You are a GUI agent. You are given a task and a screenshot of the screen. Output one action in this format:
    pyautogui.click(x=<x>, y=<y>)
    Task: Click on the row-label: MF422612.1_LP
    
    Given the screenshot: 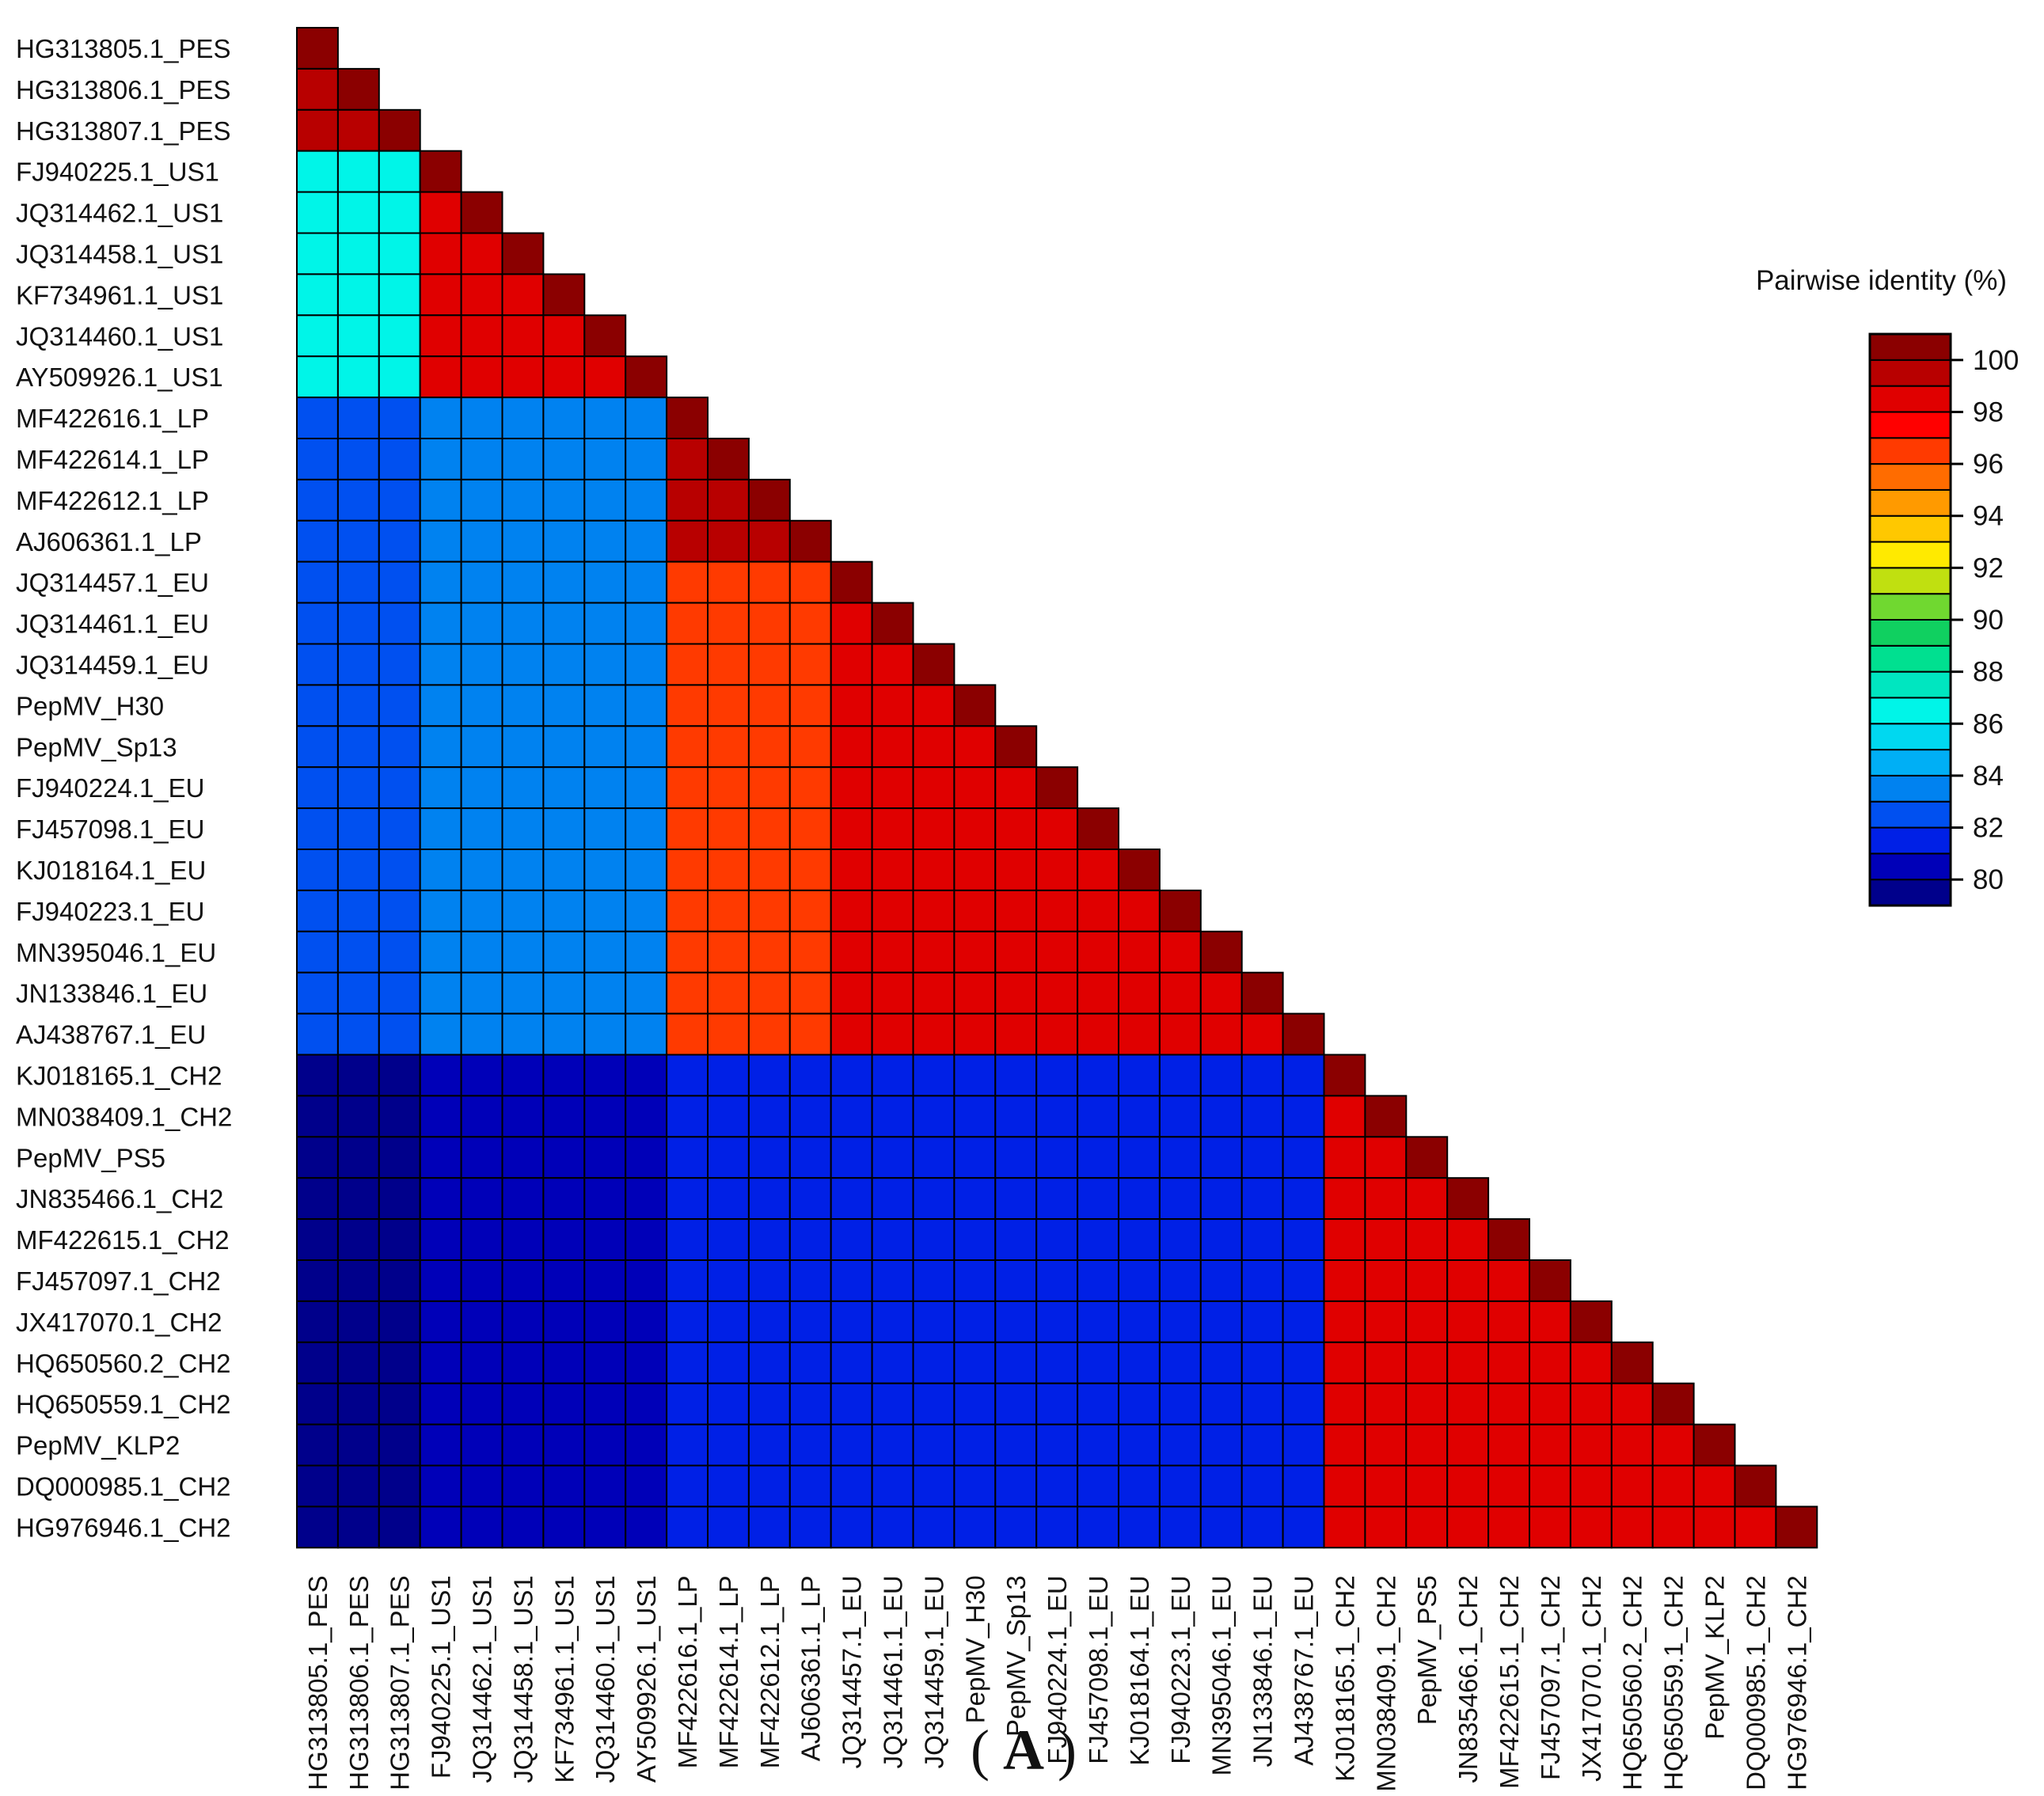 What is the action you would take?
    pyautogui.click(x=112, y=501)
    